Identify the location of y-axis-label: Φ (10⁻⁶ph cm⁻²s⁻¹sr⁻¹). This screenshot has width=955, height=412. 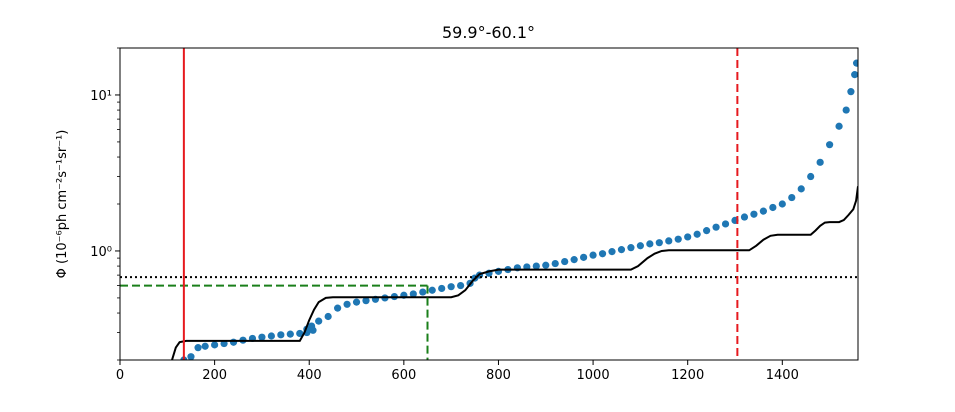
(62, 204).